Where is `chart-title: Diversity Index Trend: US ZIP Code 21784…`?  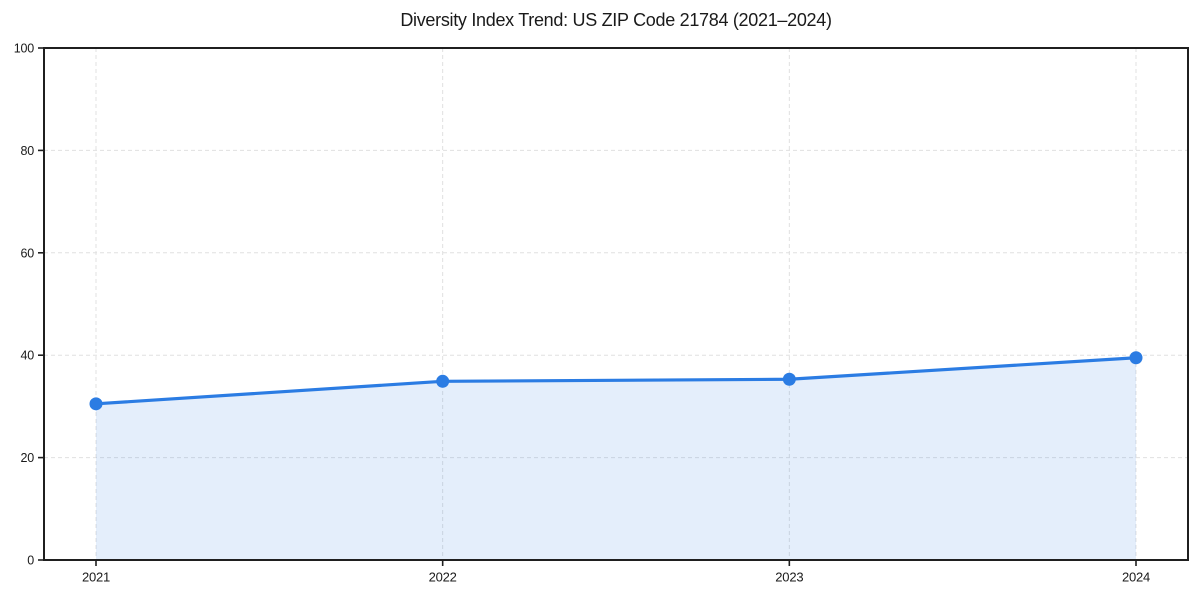 chart-title: Diversity Index Trend: US ZIP Code 21784… is located at coordinates (616, 20).